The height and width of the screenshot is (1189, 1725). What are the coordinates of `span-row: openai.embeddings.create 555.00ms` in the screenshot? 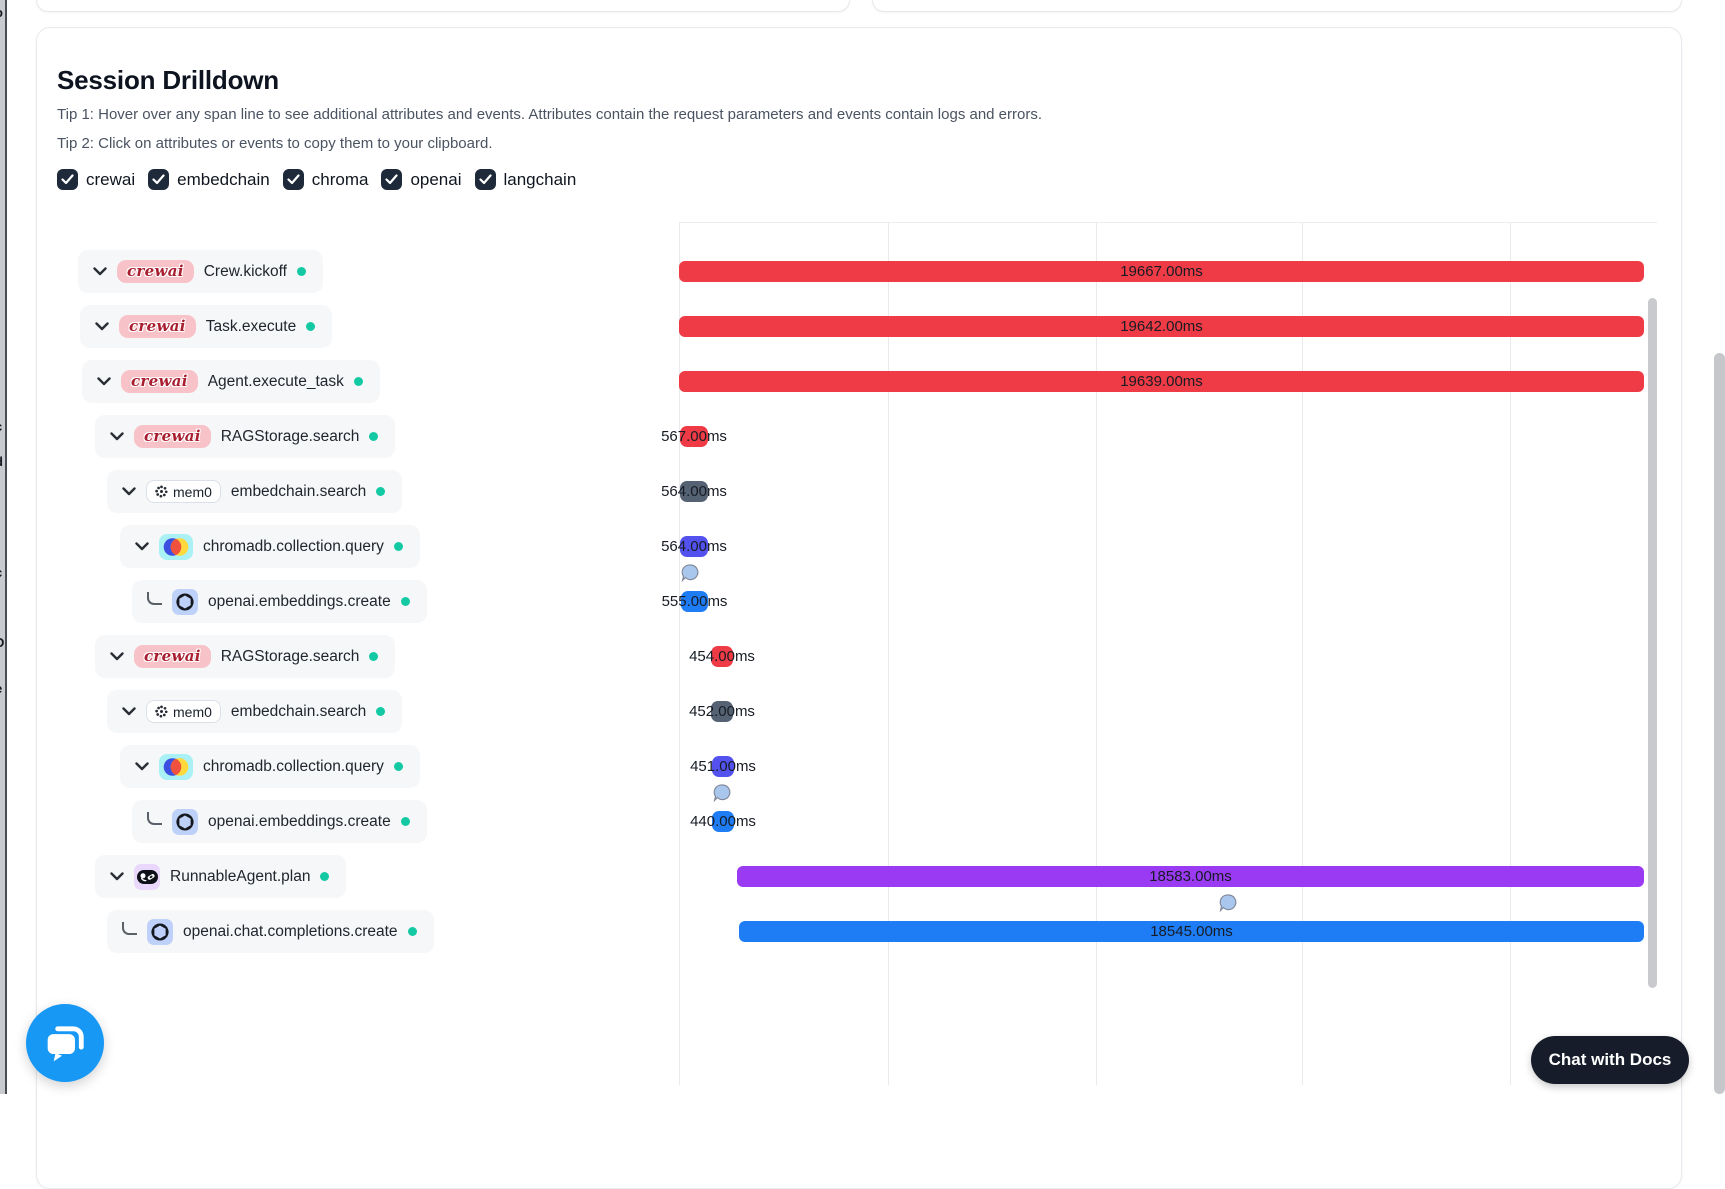 It's located at (840, 593).